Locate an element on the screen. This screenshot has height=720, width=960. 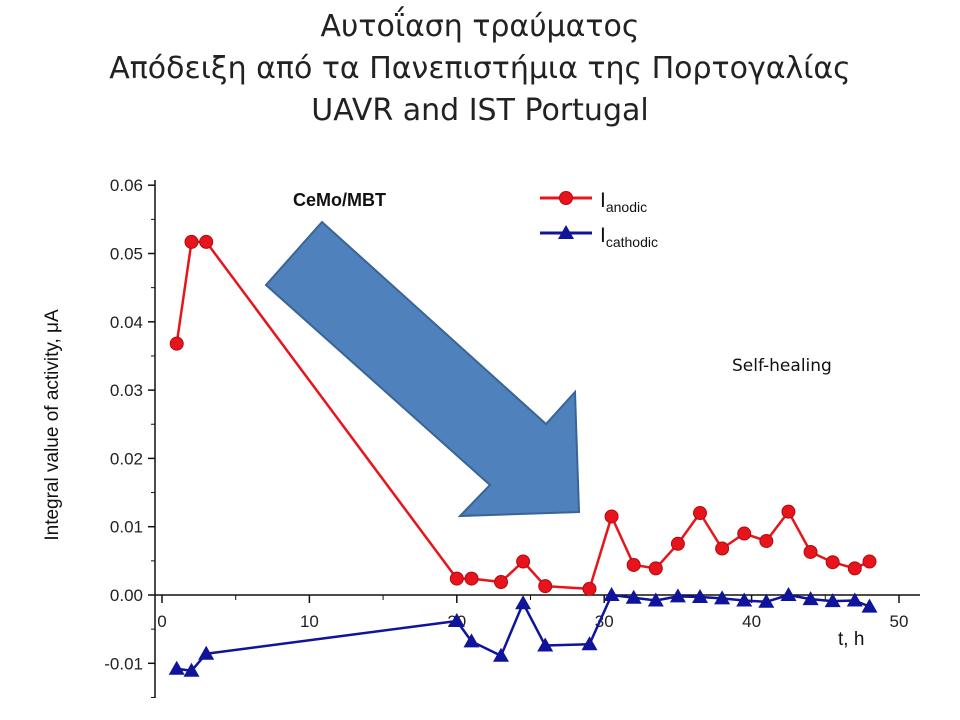
x-tick-label: 10 is located at coordinates (309, 621).